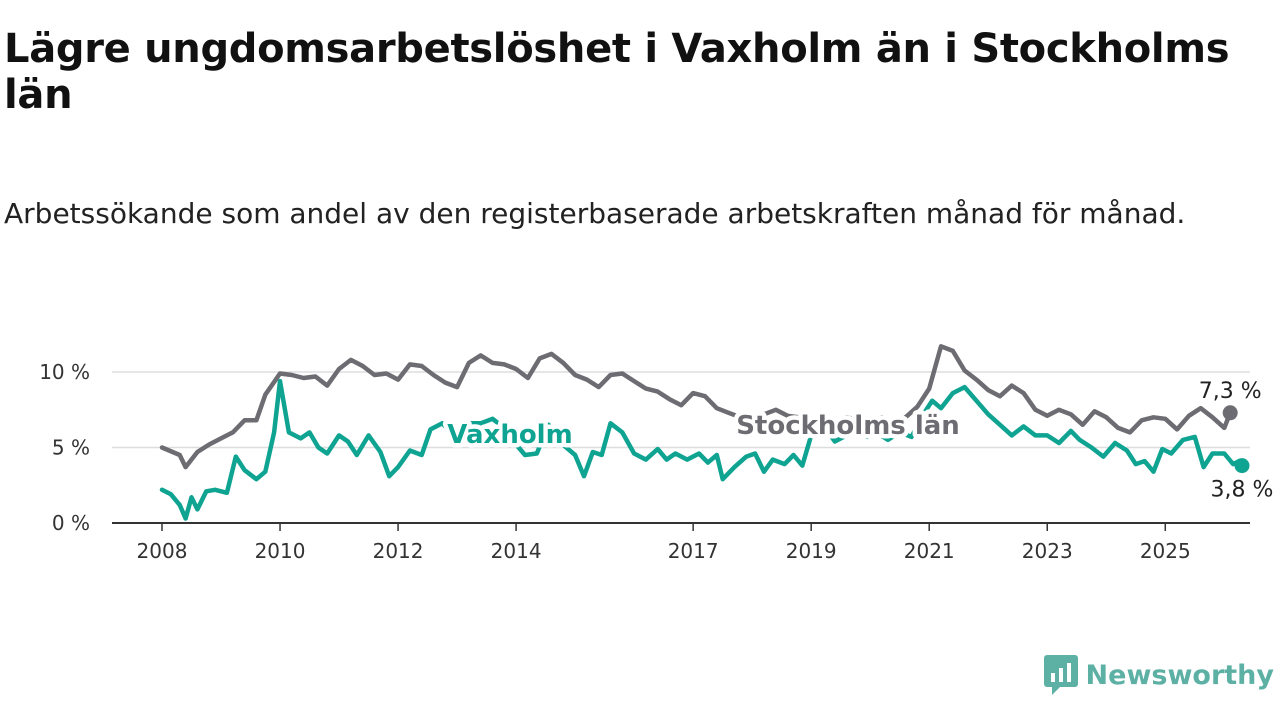 The height and width of the screenshot is (720, 1280). What do you see at coordinates (929, 551) in the screenshot?
I see `x-tick-label: 2021` at bounding box center [929, 551].